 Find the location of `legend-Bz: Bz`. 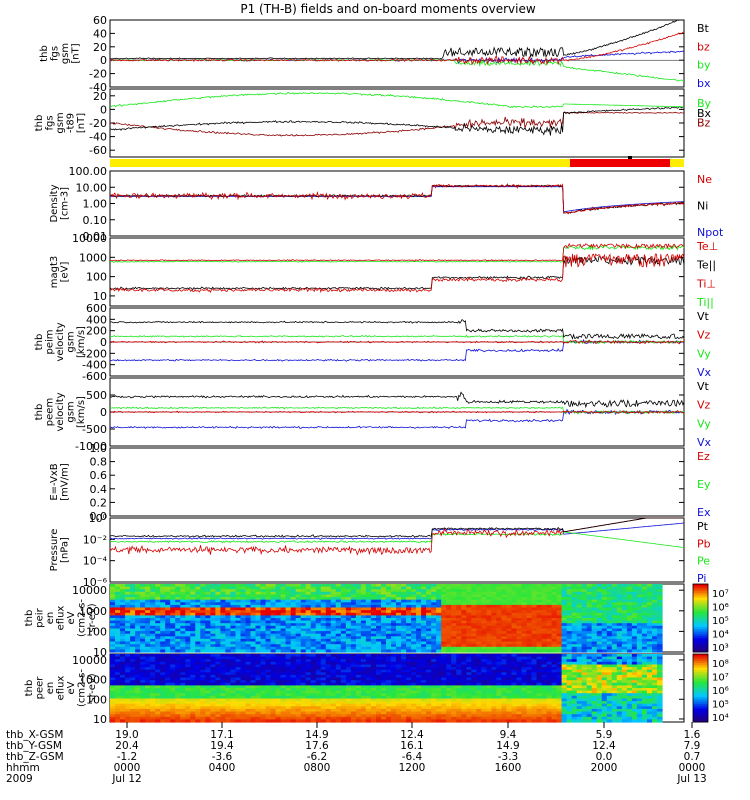

legend-Bz: Bz is located at coordinates (704, 123).